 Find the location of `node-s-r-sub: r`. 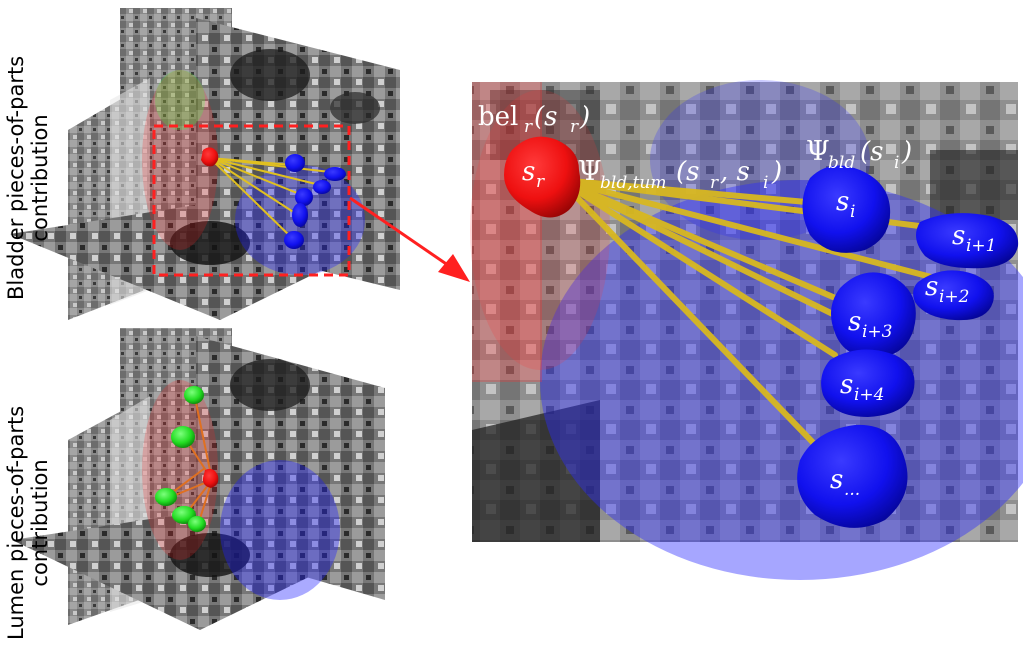

node-s-r-sub: r is located at coordinates (540, 182).